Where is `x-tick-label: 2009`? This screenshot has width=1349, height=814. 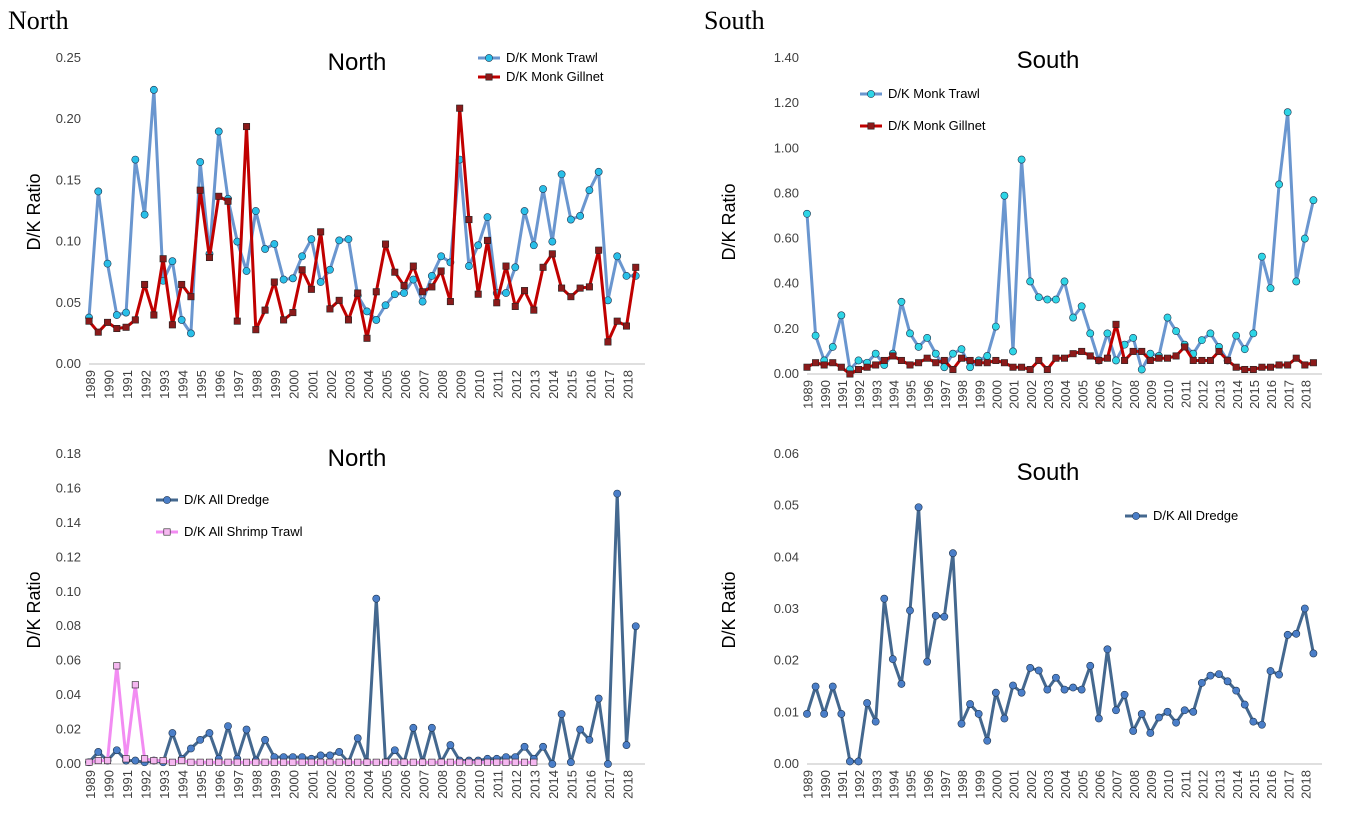
x-tick-label: 2009 is located at coordinates (461, 384).